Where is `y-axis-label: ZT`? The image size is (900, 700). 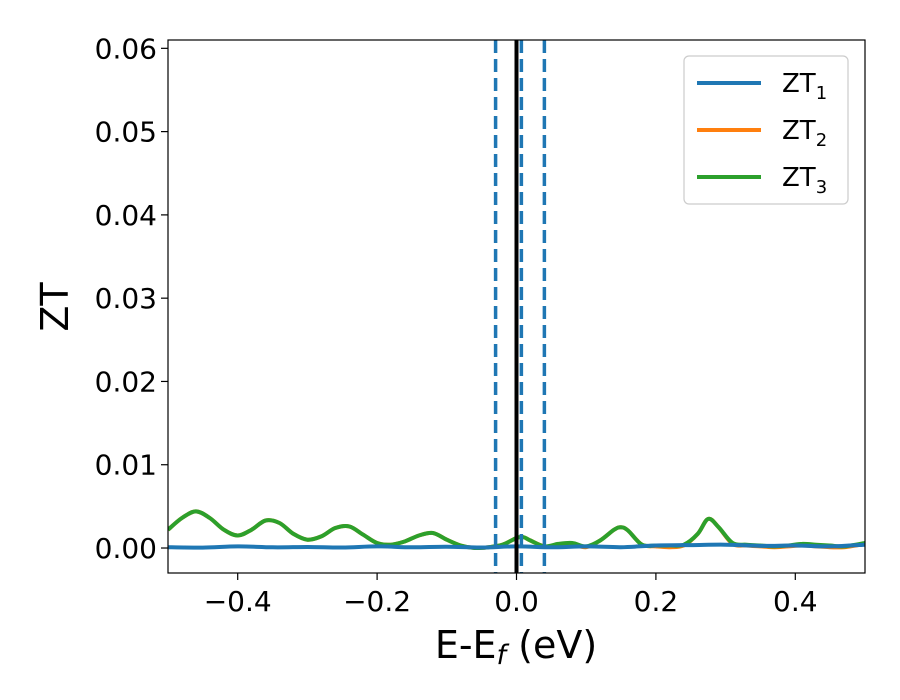
y-axis-label: ZT is located at coordinates (55, 307).